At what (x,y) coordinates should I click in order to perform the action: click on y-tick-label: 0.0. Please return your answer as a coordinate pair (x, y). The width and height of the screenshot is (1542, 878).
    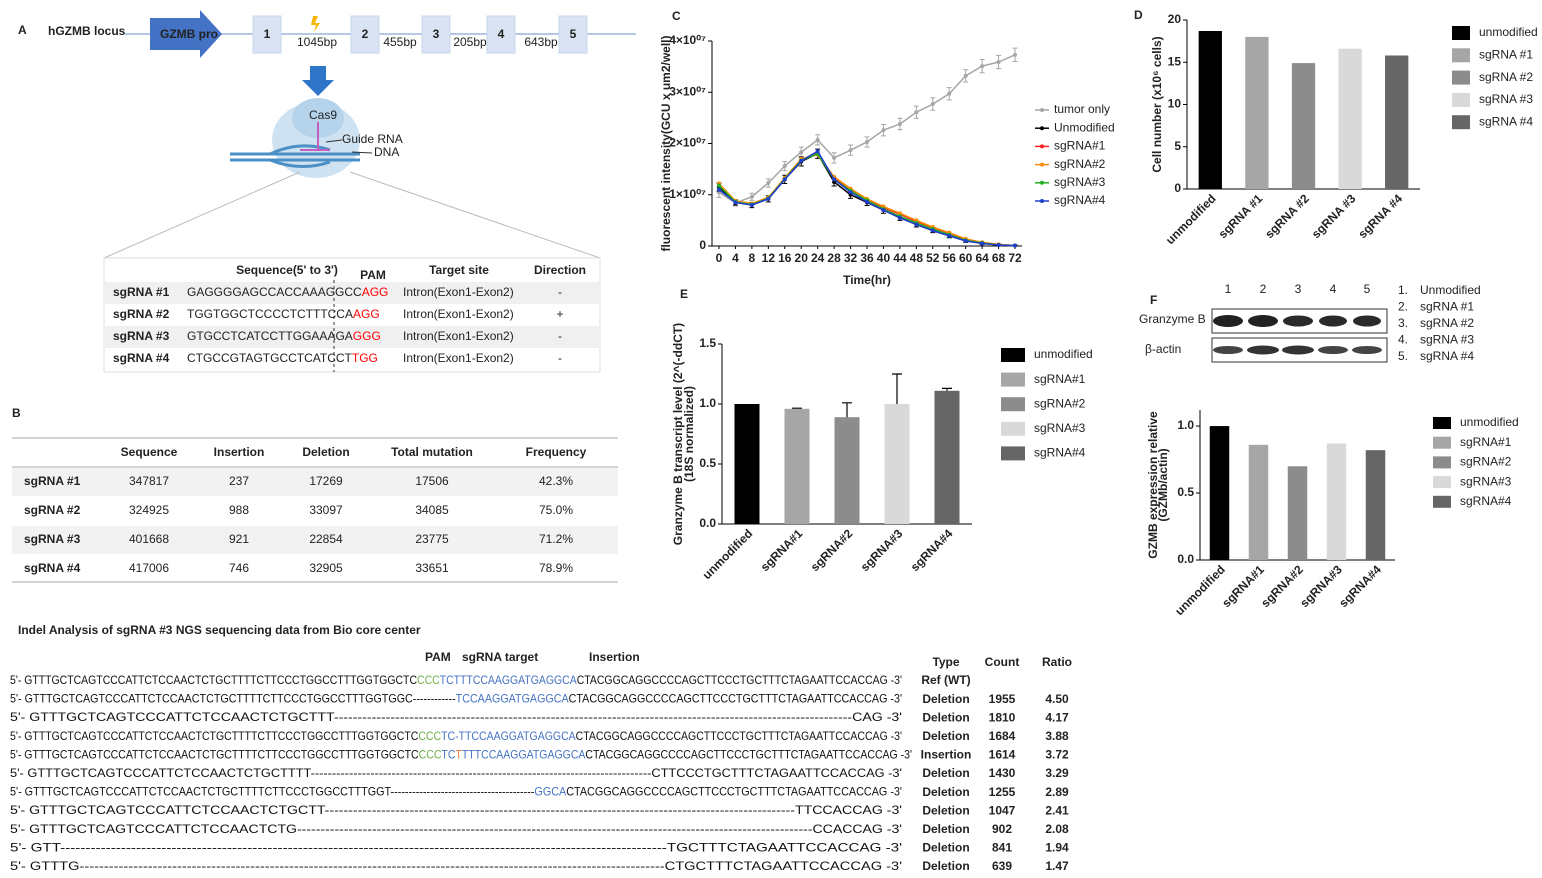
    Looking at the image, I should click on (707, 523).